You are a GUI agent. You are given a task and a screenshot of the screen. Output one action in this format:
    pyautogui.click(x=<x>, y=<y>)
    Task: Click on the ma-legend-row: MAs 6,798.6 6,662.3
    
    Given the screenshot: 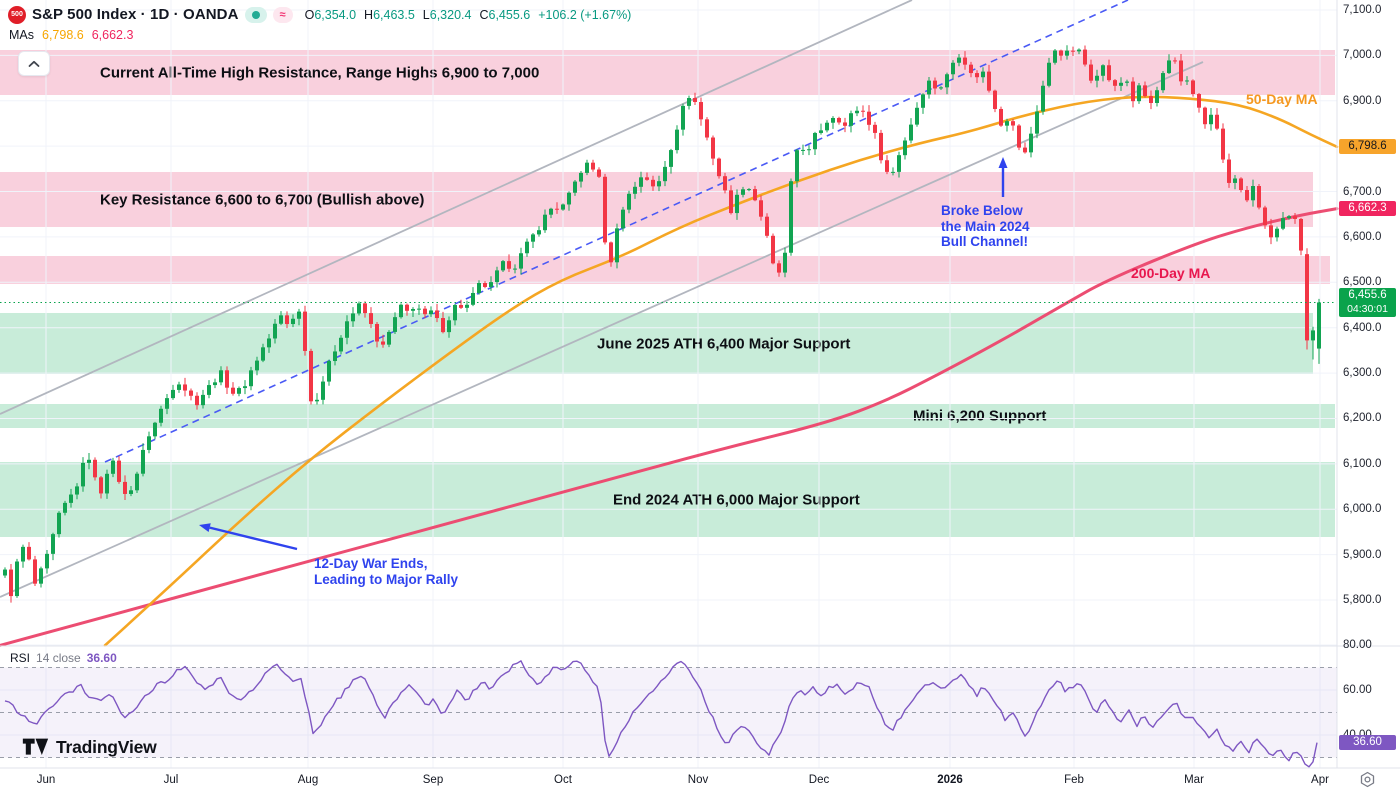 What is the action you would take?
    pyautogui.click(x=71, y=35)
    